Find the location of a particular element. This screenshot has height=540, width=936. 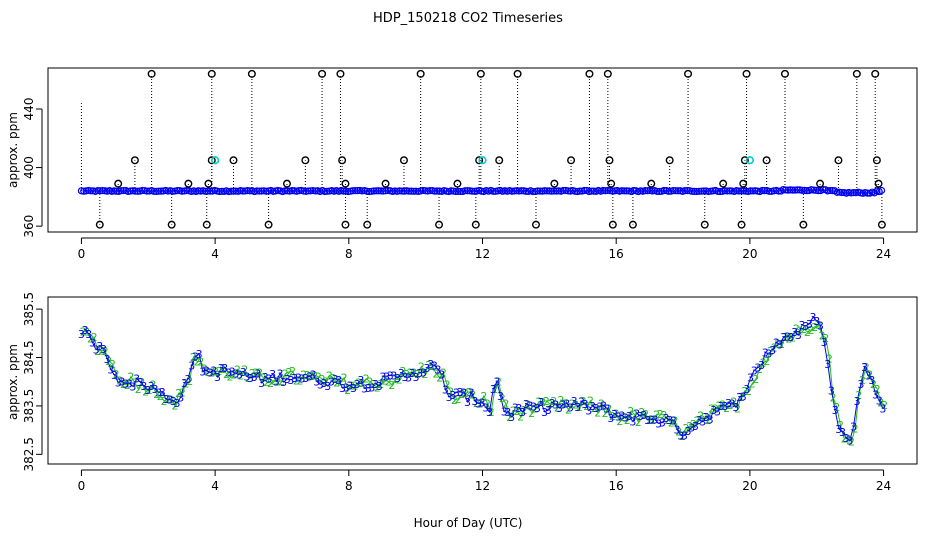

bottom-y-tick-label: 383.5 is located at coordinates (29, 406).